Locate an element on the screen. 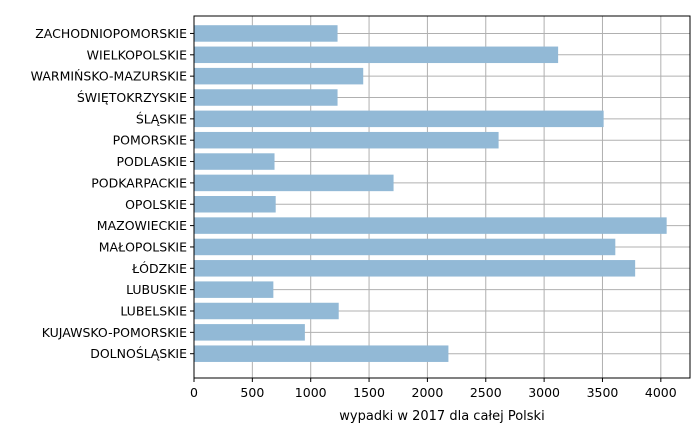 Image resolution: width=700 pixels, height=432 pixels. y-tick-label: OPOLSKIE is located at coordinates (156, 204).